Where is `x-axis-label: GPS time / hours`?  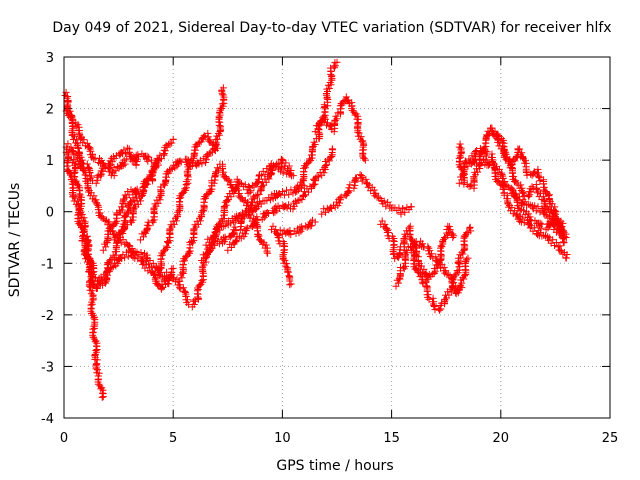
x-axis-label: GPS time / hours is located at coordinates (334, 466).